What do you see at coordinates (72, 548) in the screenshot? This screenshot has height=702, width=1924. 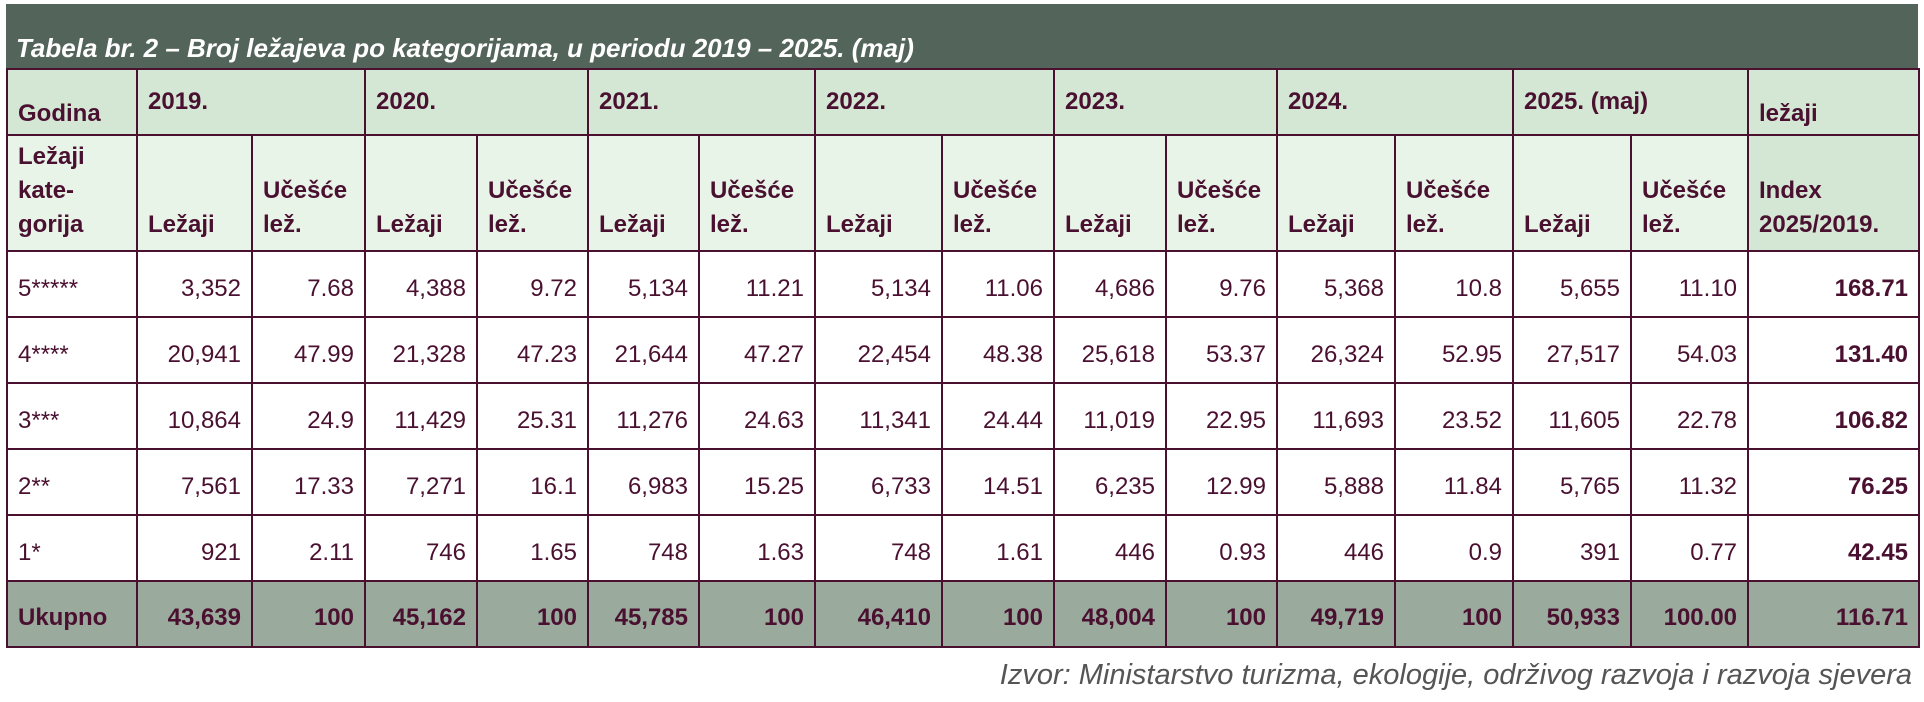 I see `category-cell: 1*` at bounding box center [72, 548].